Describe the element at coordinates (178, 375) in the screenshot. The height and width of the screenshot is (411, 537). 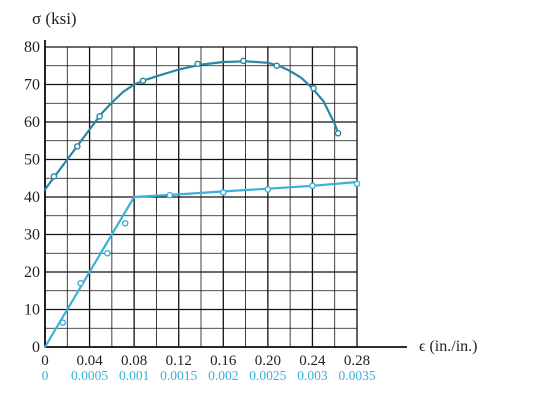
I see `x-tick-label-lower: 0.0015` at that location.